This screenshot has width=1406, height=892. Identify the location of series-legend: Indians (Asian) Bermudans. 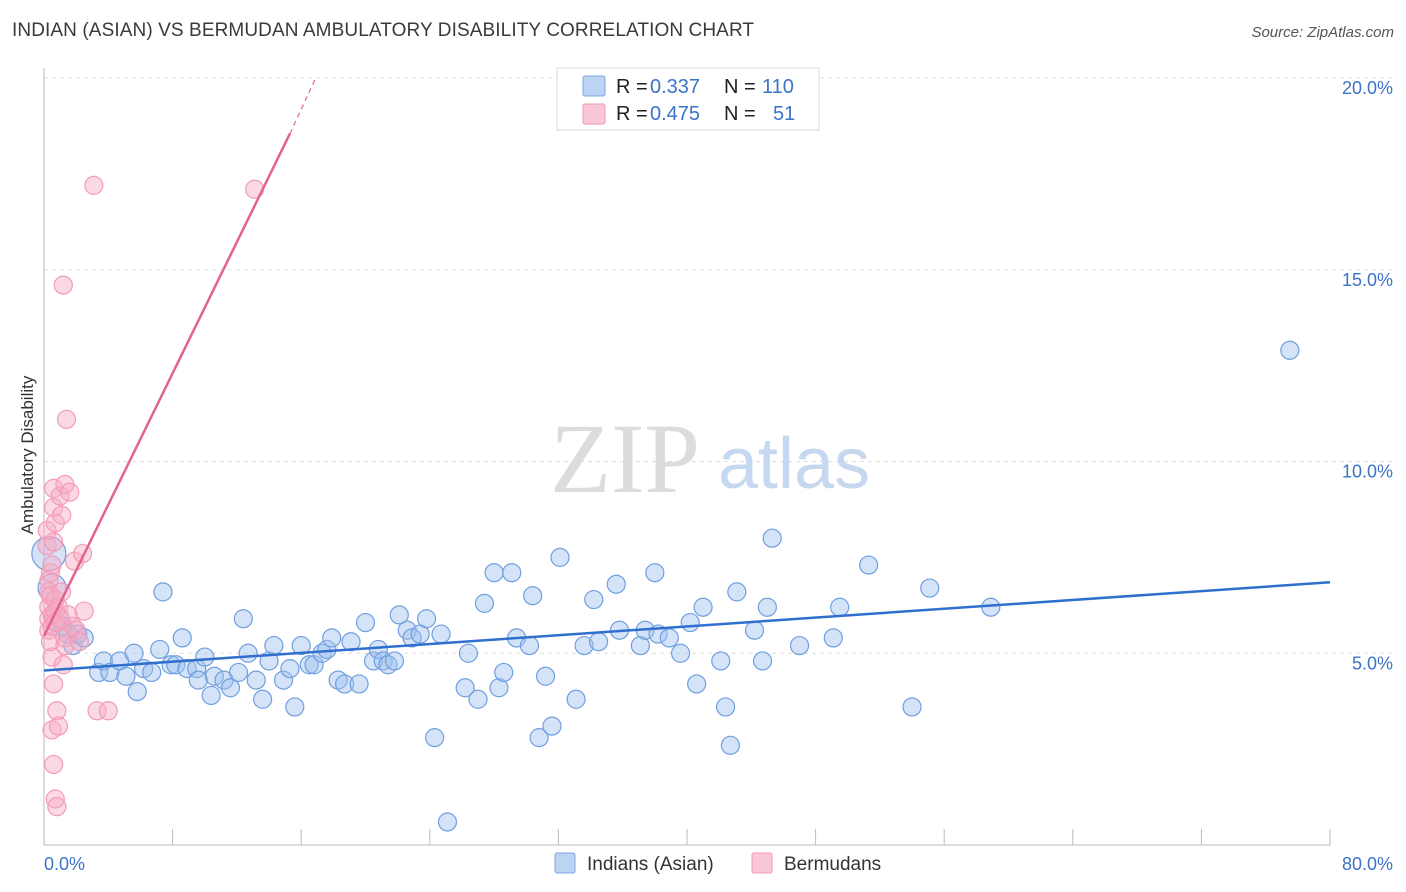
(717, 863).